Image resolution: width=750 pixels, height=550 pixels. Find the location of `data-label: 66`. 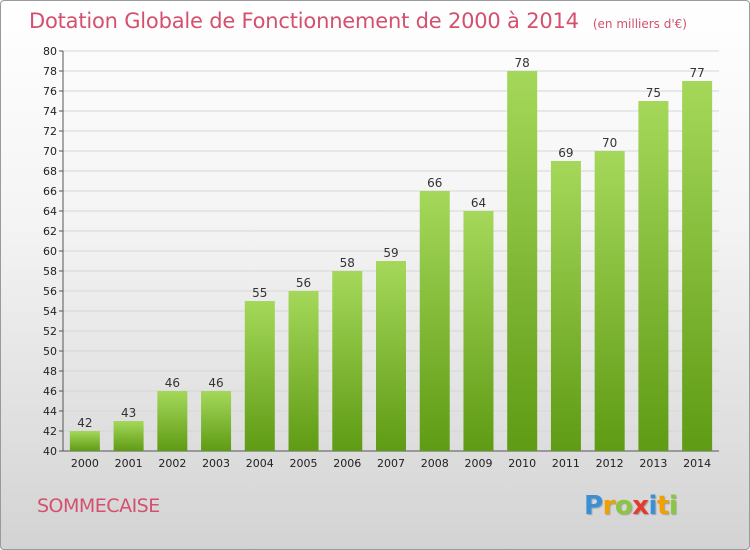

data-label: 66 is located at coordinates (434, 183).